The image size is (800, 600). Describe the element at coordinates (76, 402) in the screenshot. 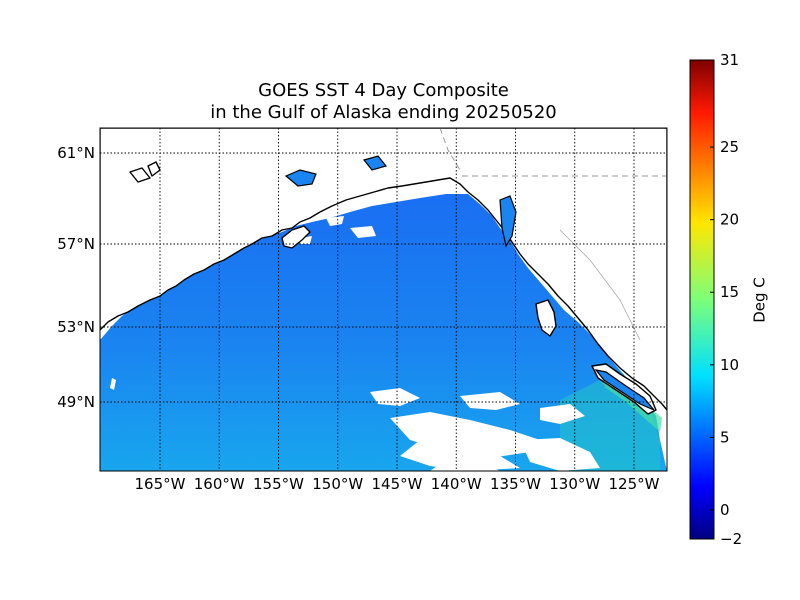

I see `lat-label: 49°N` at that location.